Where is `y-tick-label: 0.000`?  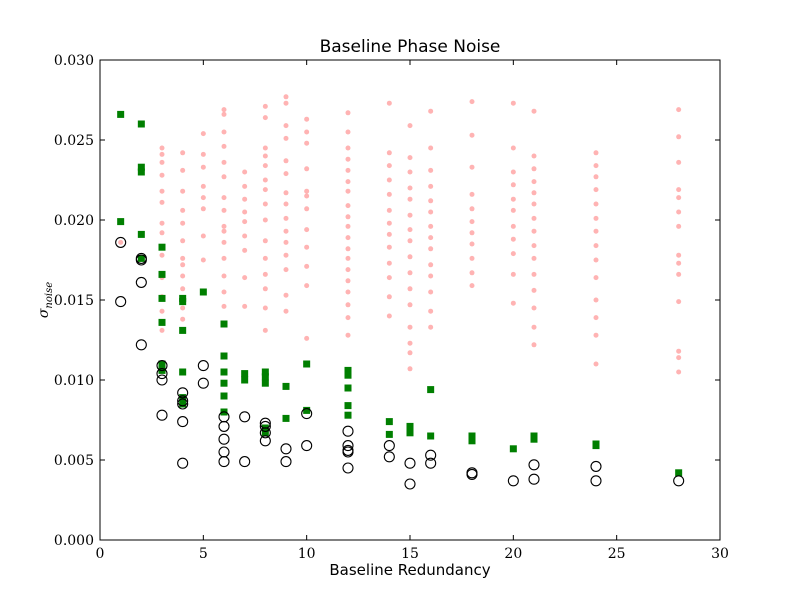
y-tick-label: 0.000 is located at coordinates (74, 541).